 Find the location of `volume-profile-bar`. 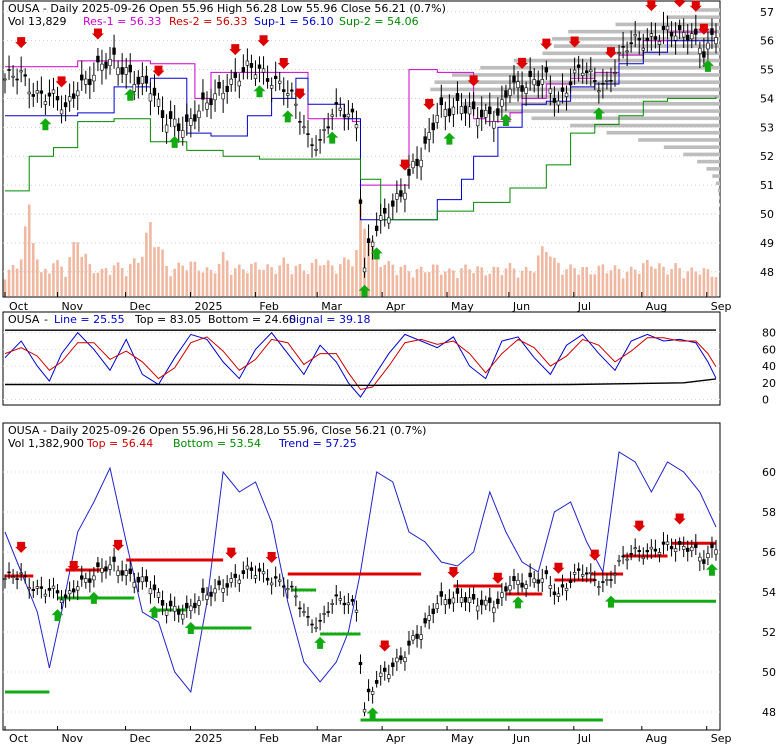

volume-profile-bar is located at coordinates (692, 147).